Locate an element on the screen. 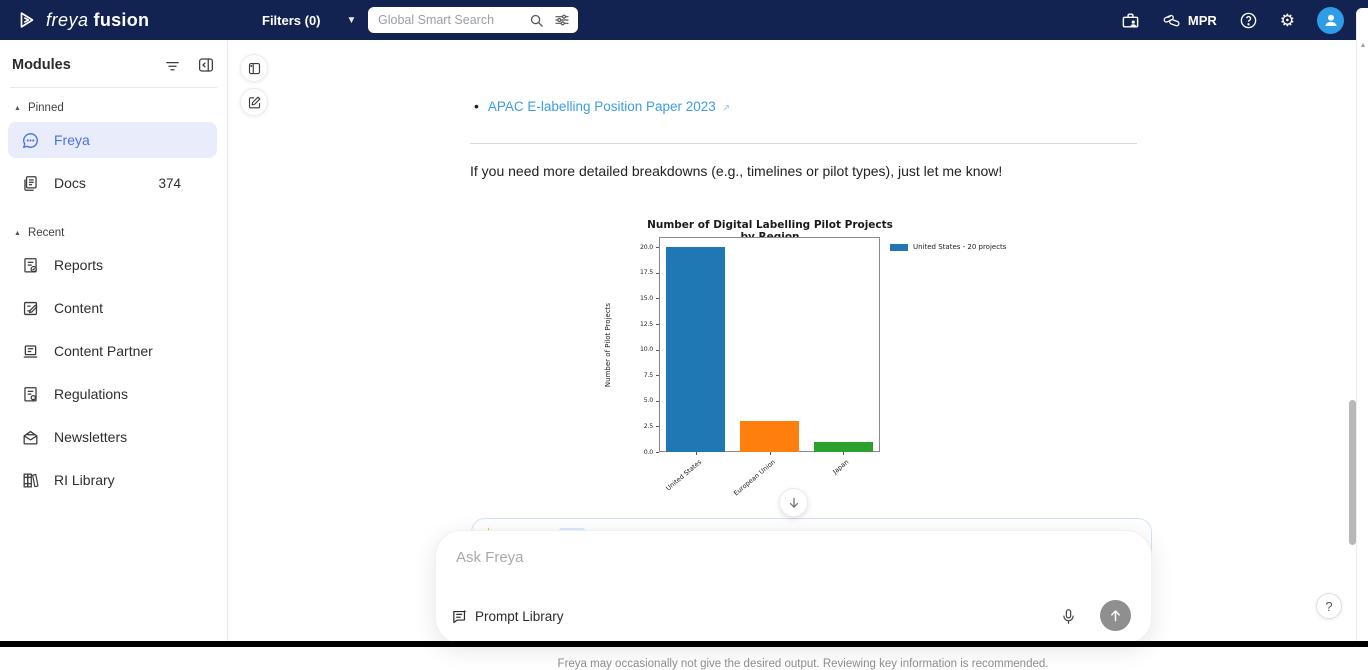 The image size is (1368, 670). sidebar-item-docs: Docs 374 is located at coordinates (112, 183).